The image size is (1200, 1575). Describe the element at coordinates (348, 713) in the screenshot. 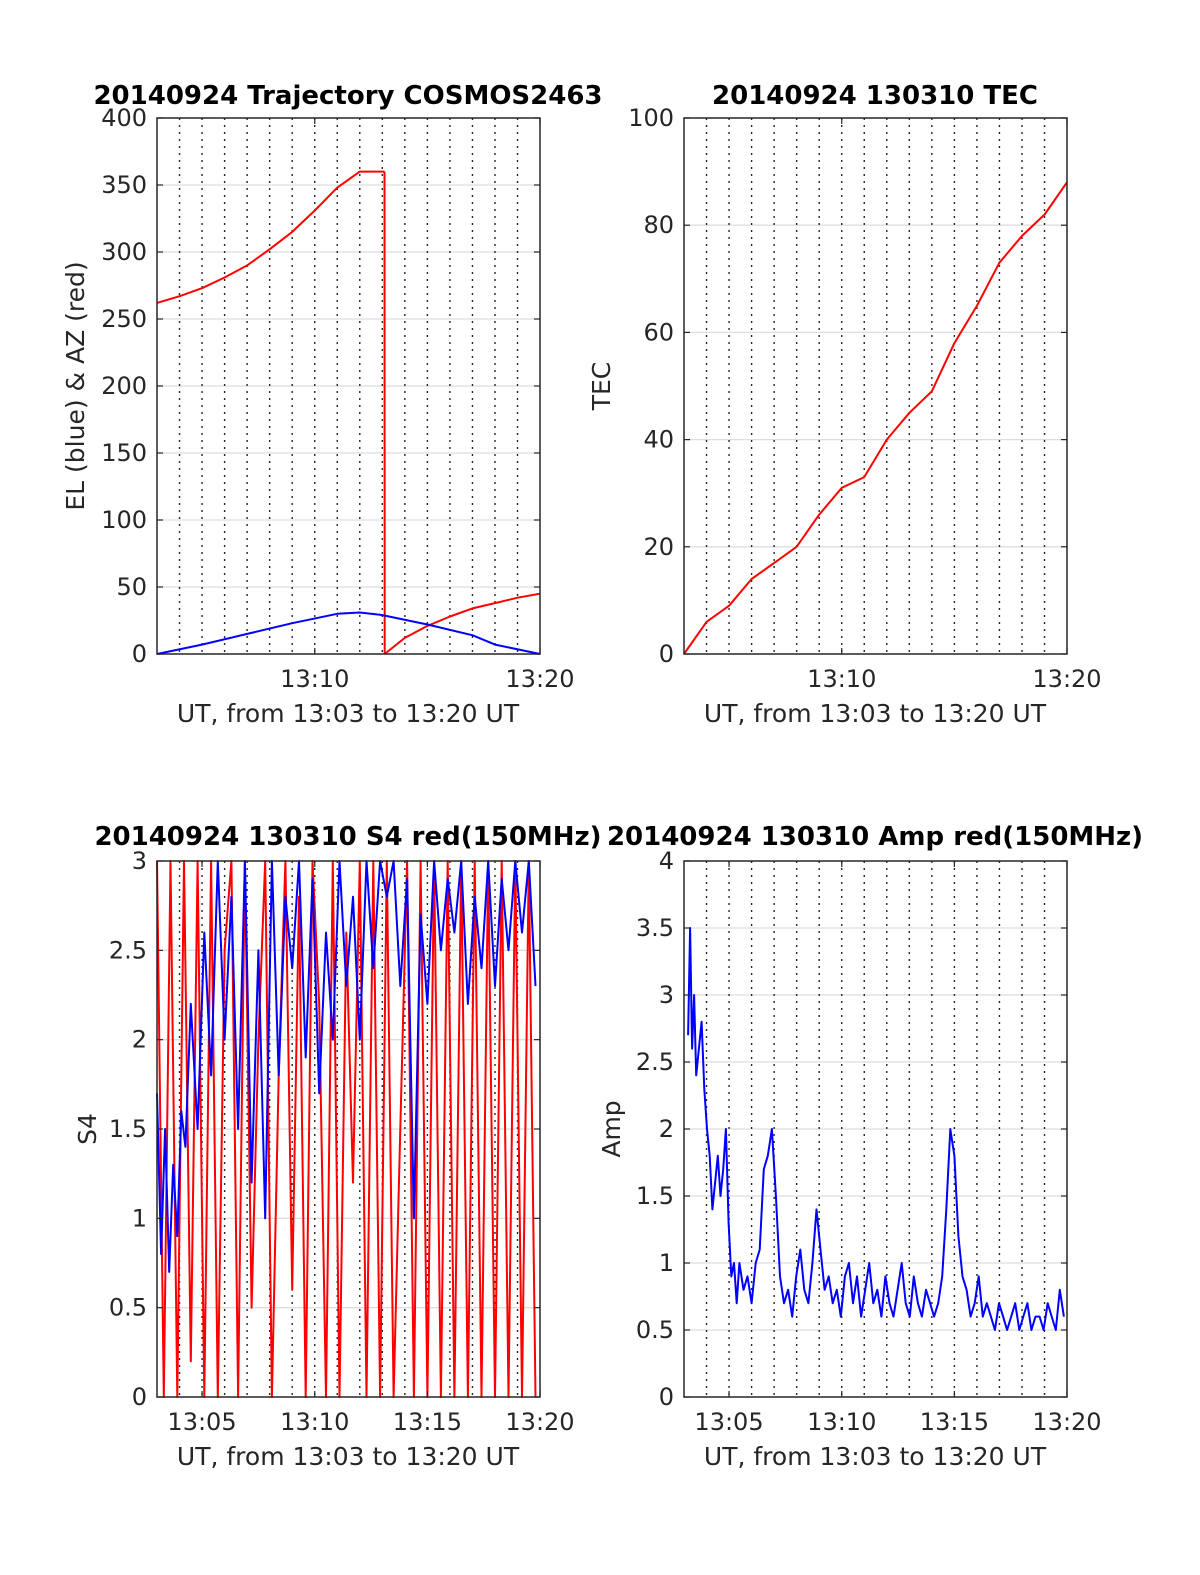

I see `x-axis-label-trajectory: UT, from 13:03 to 13:20 UT` at that location.